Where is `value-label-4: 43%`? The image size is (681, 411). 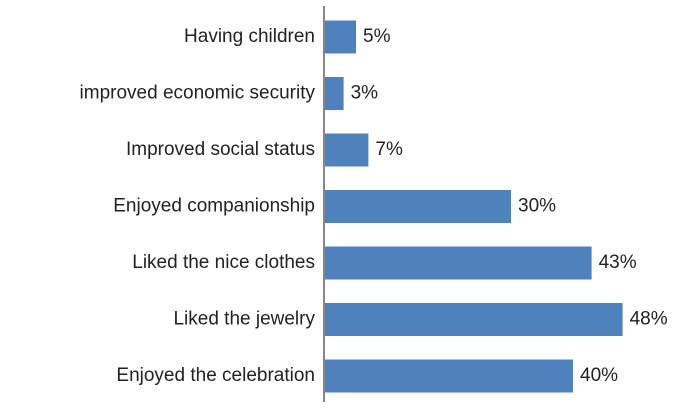
value-label-4: 43% is located at coordinates (618, 262).